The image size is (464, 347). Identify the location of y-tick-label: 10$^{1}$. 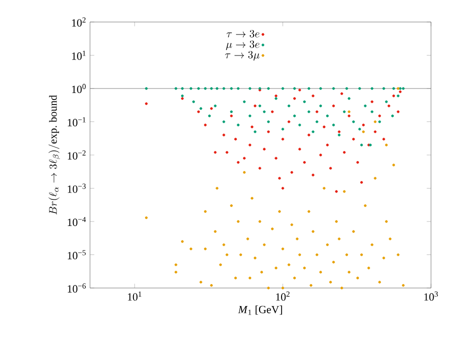
(79, 55).